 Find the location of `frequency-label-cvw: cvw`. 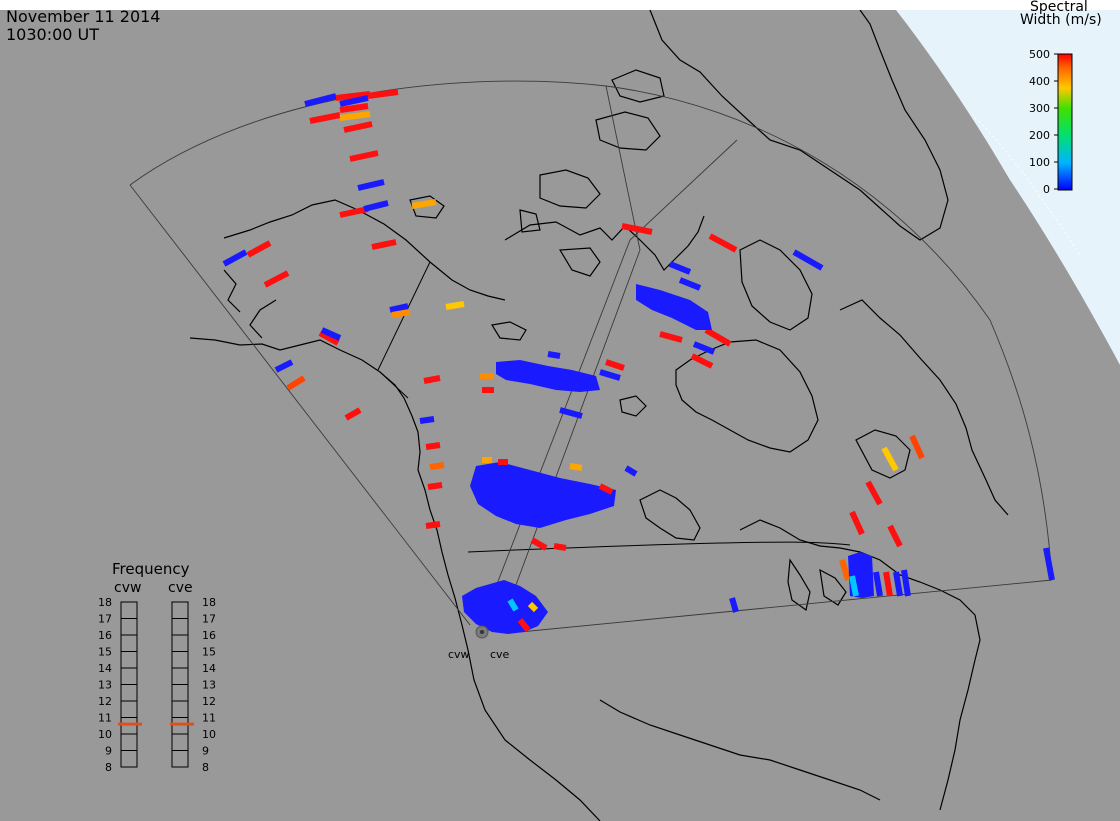

frequency-label-cvw: cvw is located at coordinates (128, 588).